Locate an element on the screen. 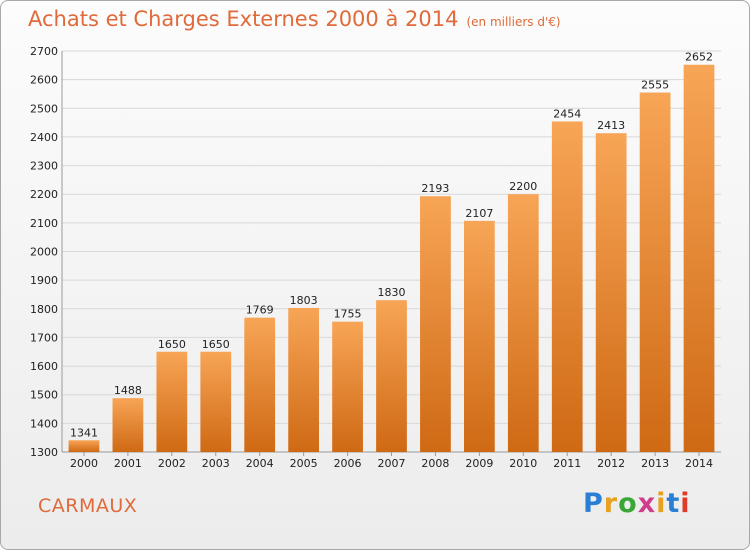 The height and width of the screenshot is (550, 750). bar-2012 is located at coordinates (611, 292).